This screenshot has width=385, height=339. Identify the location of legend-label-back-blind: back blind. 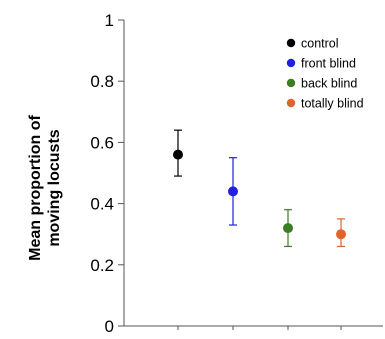
(329, 84).